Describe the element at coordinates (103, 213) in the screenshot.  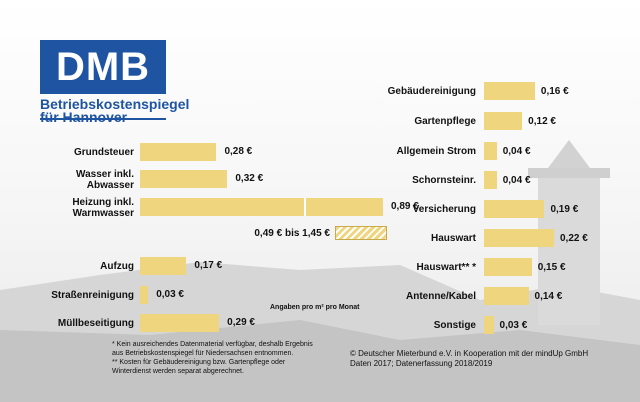
I see `category-label-line: Warmwasser` at that location.